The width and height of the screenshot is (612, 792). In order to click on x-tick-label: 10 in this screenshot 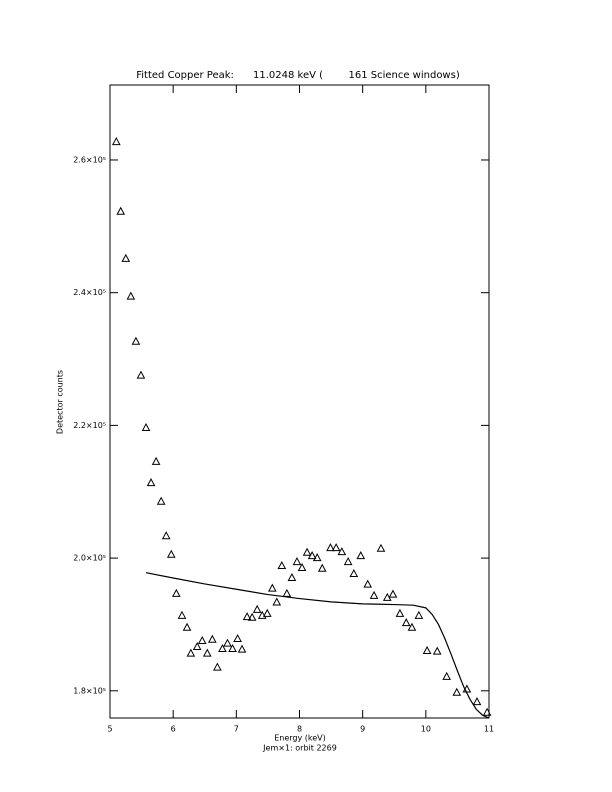, I will do `click(426, 729)`.